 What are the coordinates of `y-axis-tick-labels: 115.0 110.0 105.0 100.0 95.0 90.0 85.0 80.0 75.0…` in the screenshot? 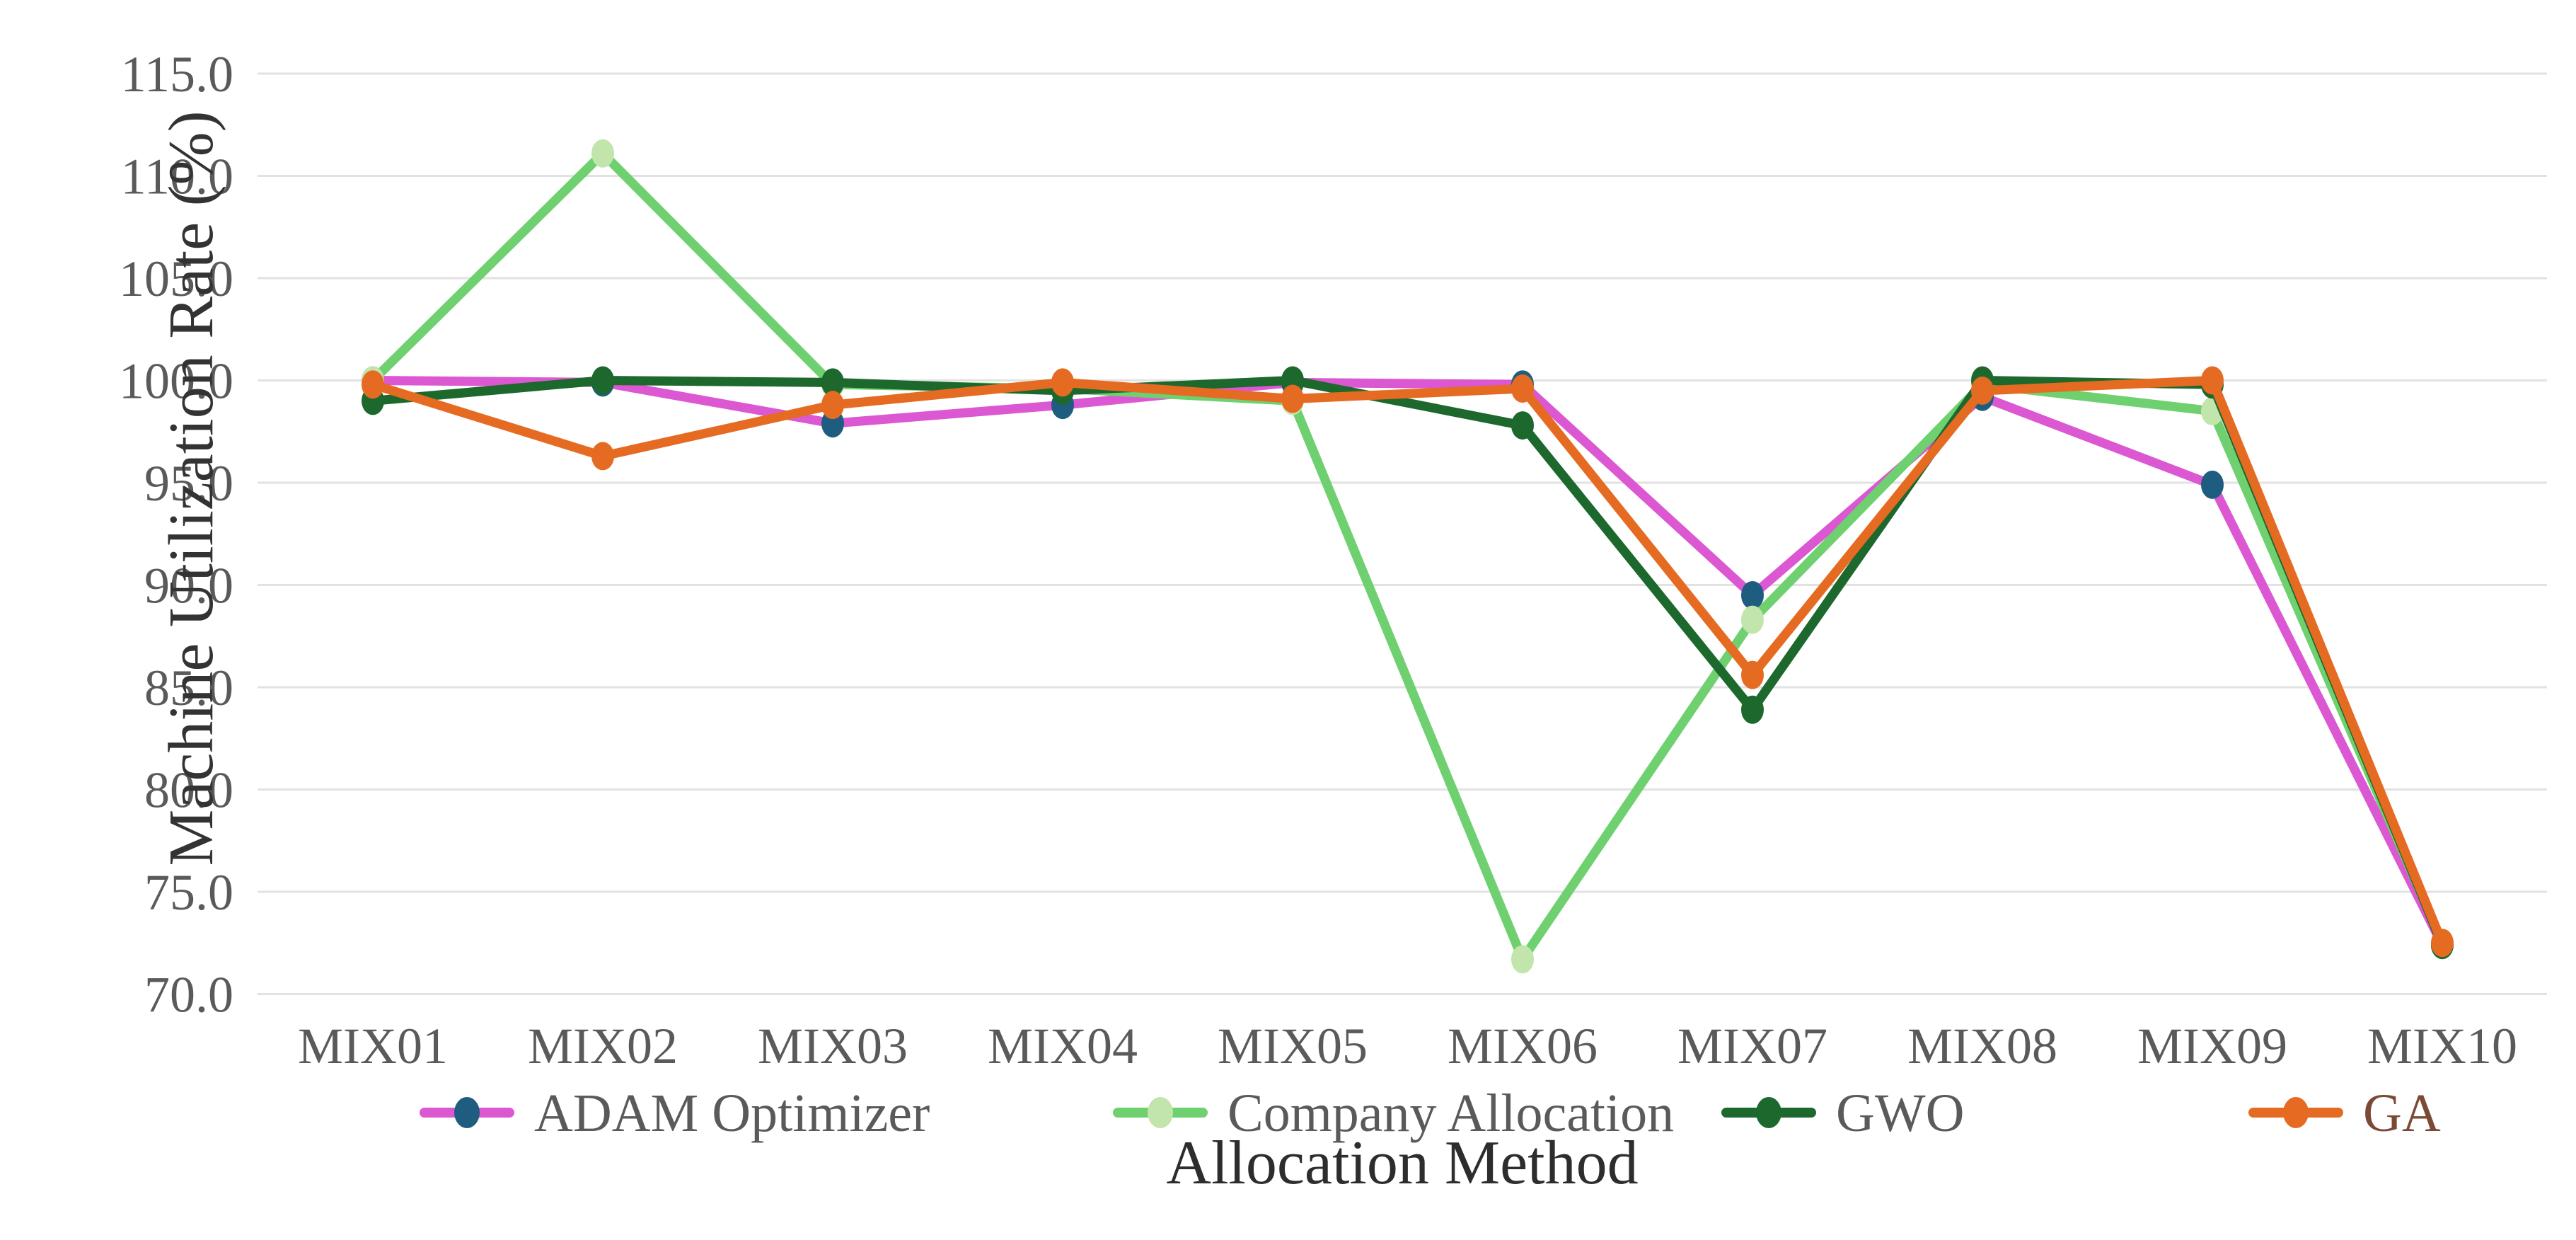 It's located at (176, 534).